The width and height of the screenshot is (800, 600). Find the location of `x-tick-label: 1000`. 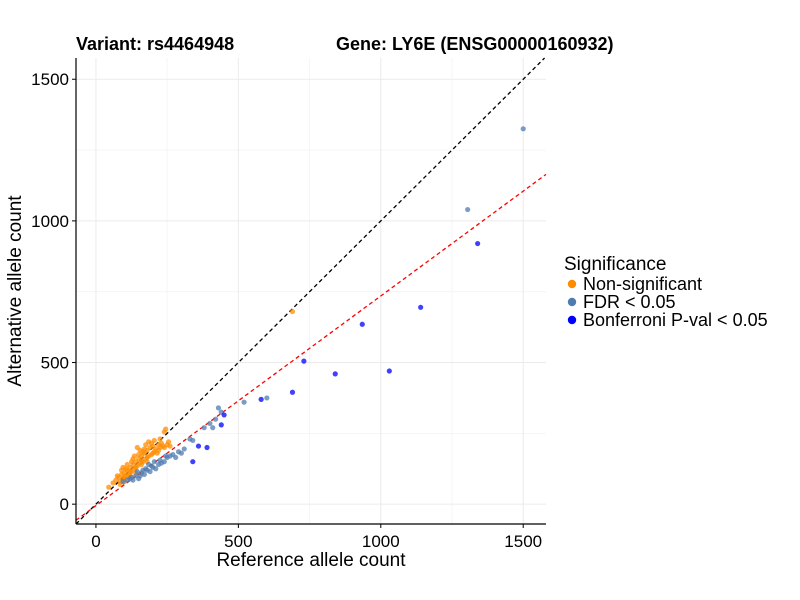

x-tick-label: 1000 is located at coordinates (381, 541).